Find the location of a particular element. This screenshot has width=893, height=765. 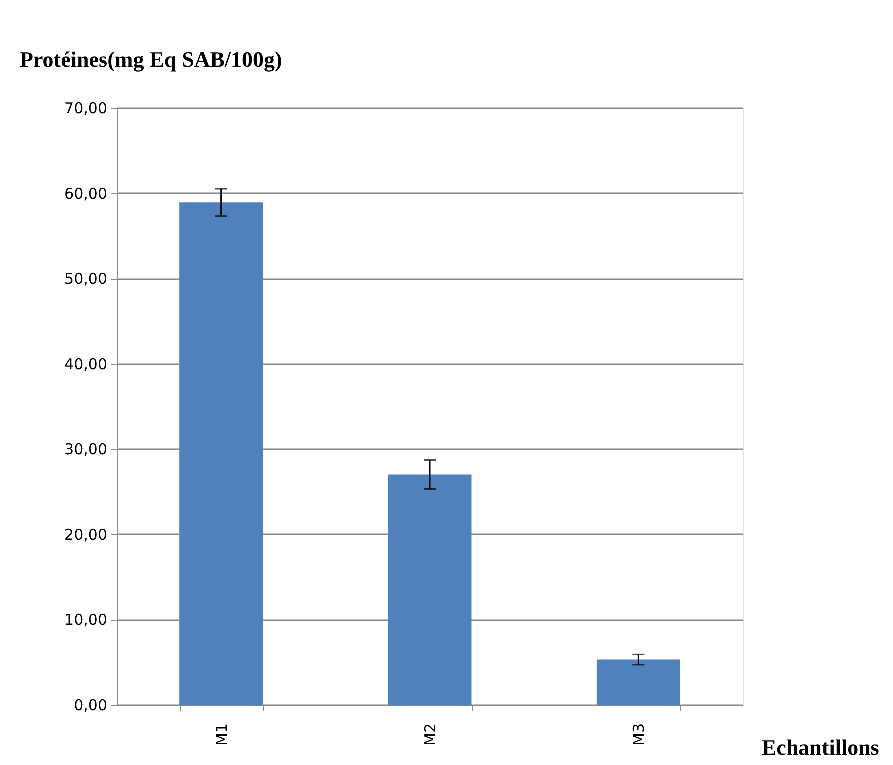

y-tick-label: 10,00 is located at coordinates (86, 620).